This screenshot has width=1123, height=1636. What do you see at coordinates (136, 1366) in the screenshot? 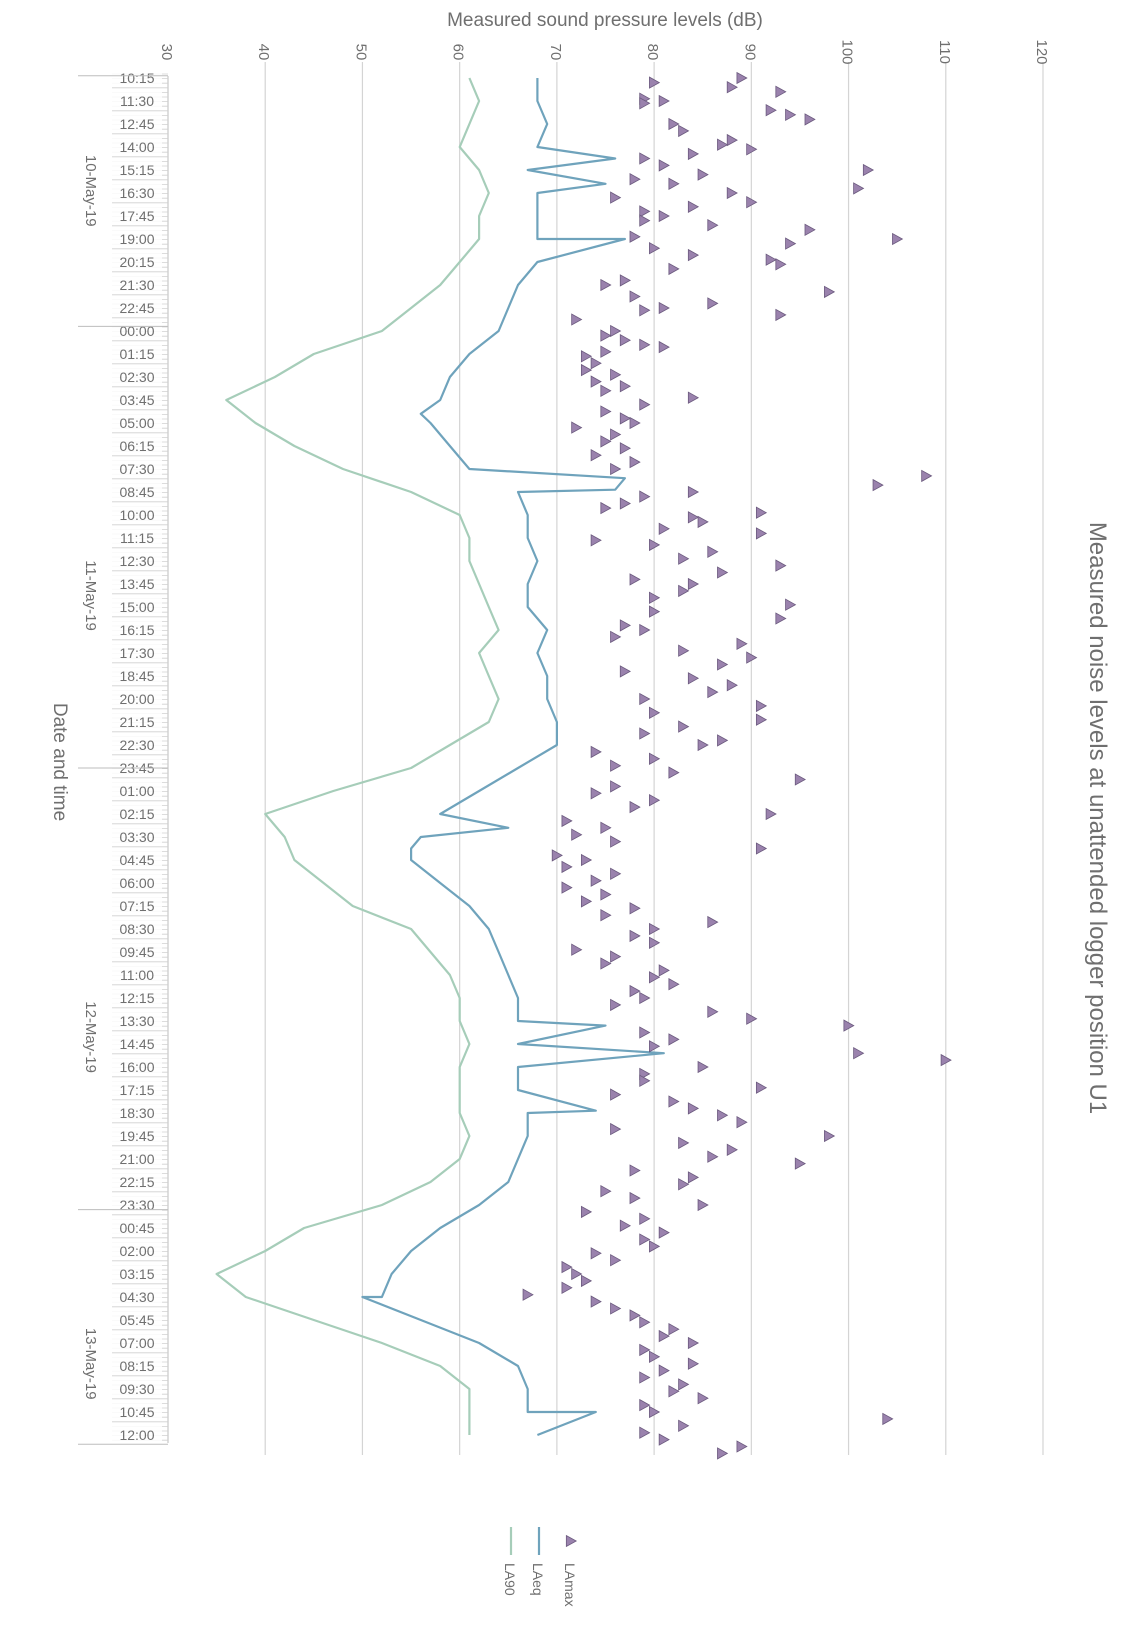
I see `time-tick-label: 08:15` at bounding box center [136, 1366].